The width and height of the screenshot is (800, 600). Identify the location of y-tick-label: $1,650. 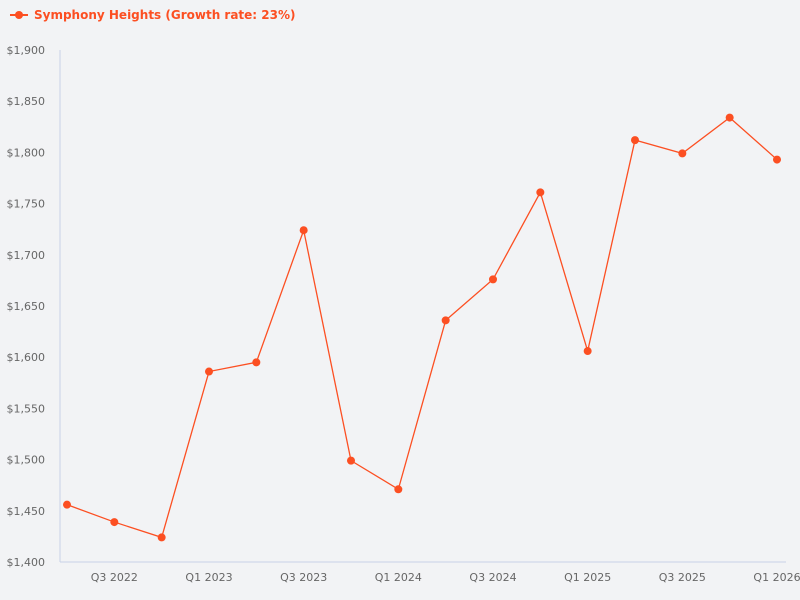
(26, 306).